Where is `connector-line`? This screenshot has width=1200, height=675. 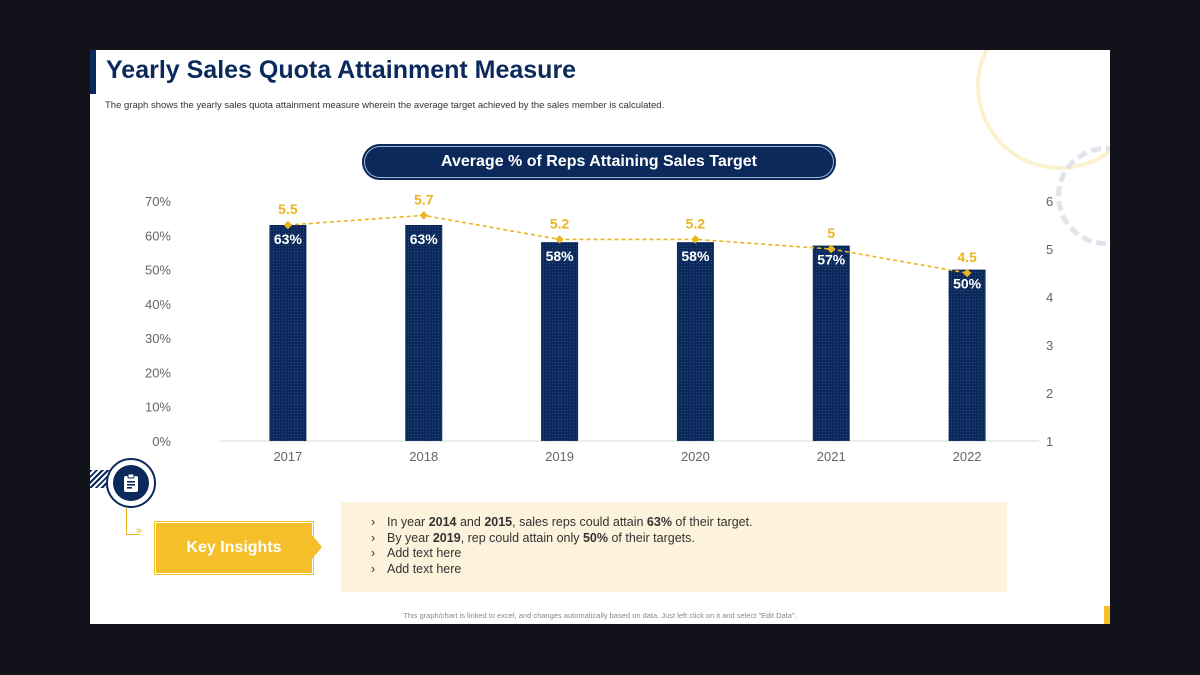 connector-line is located at coordinates (127, 521).